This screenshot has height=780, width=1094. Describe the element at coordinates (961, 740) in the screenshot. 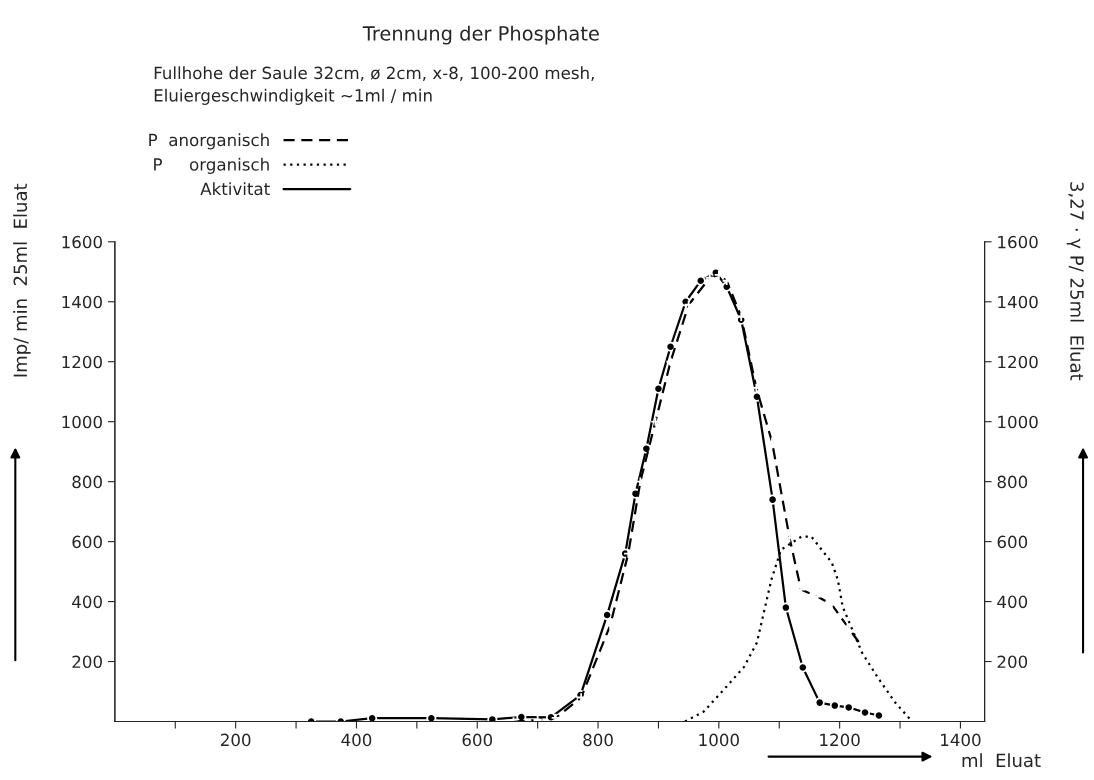

I see `x-tick-label: 1400` at that location.